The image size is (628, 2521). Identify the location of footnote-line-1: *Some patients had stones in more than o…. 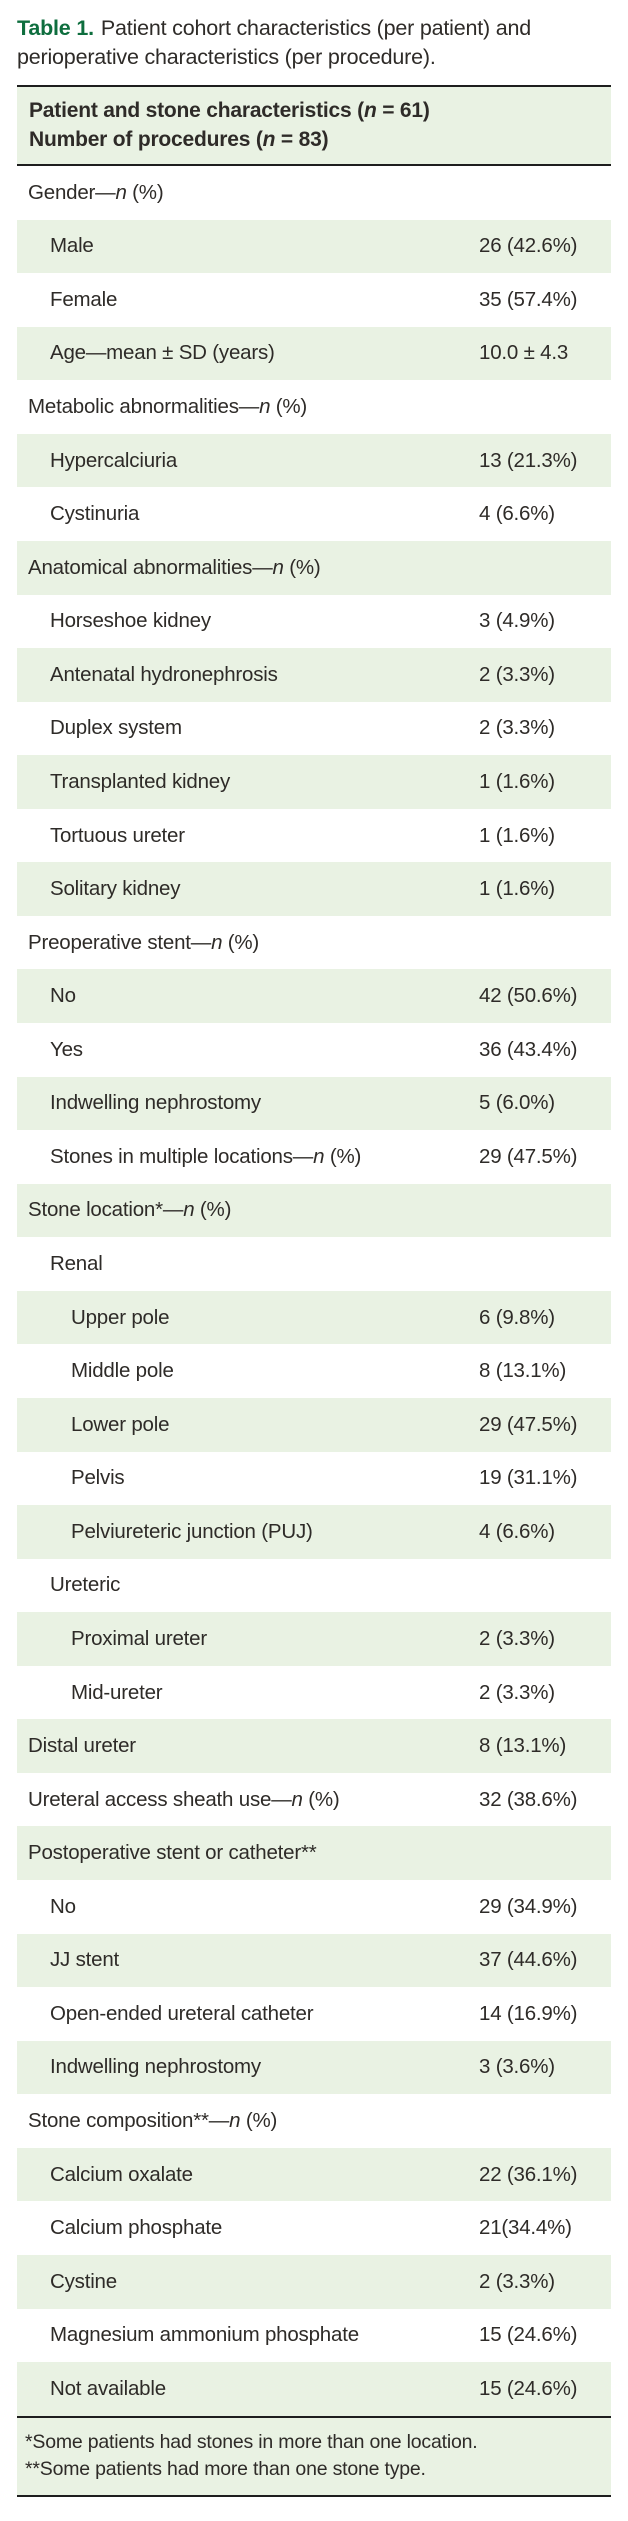
(251, 2441).